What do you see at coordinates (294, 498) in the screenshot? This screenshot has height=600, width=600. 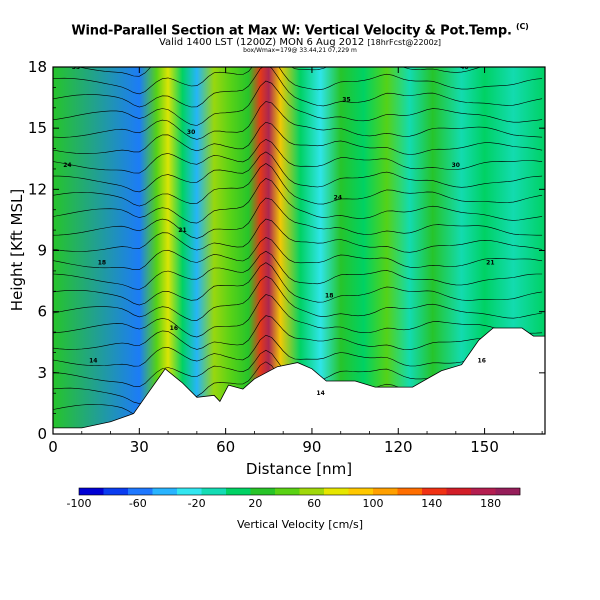 I see `colorbar: -100 -60 -20 20 60 100 140 180` at bounding box center [294, 498].